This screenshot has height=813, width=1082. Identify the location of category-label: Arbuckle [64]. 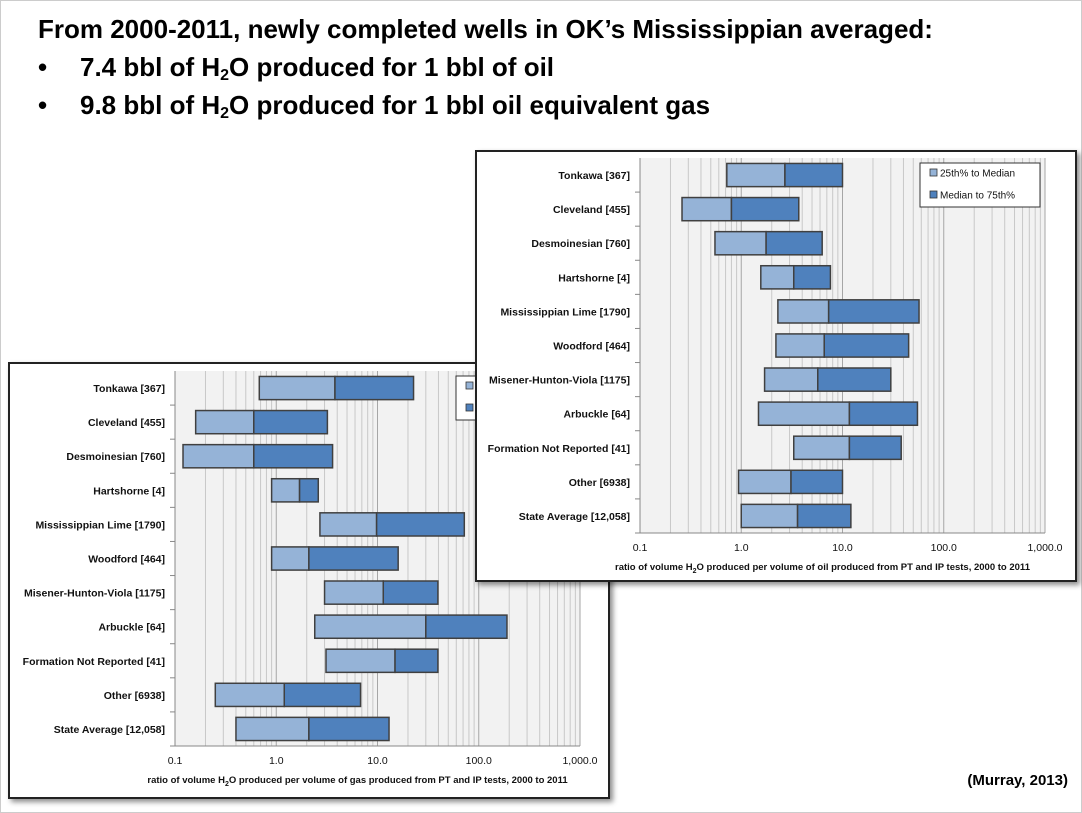
(596, 415).